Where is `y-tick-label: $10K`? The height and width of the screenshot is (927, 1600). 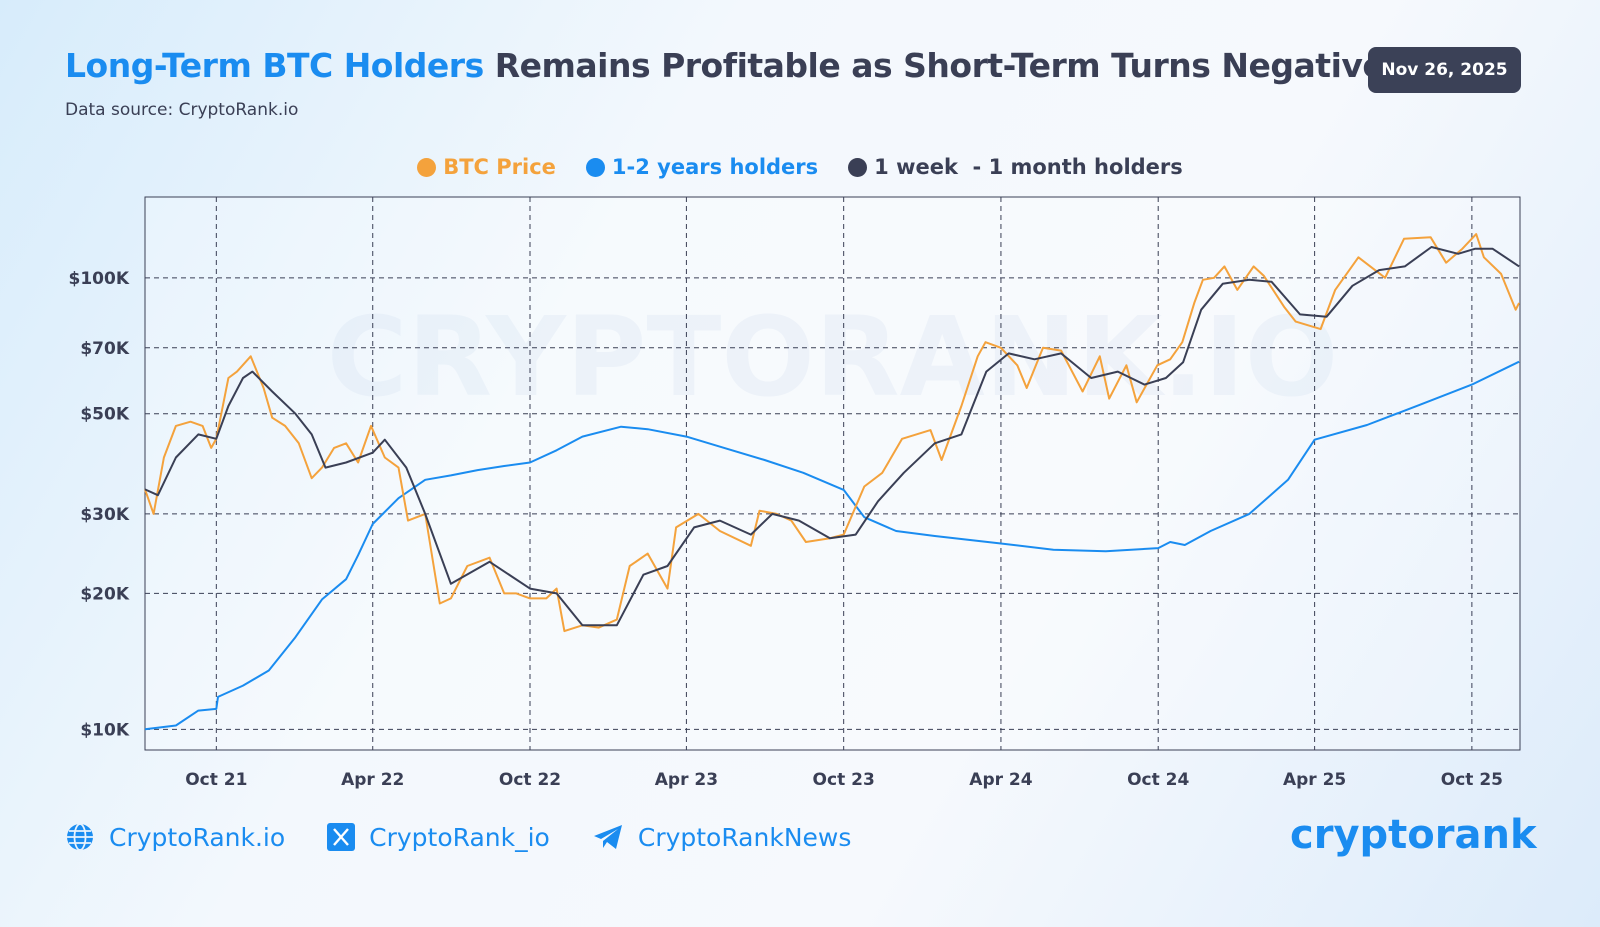 y-tick-label: $10K is located at coordinates (104, 730).